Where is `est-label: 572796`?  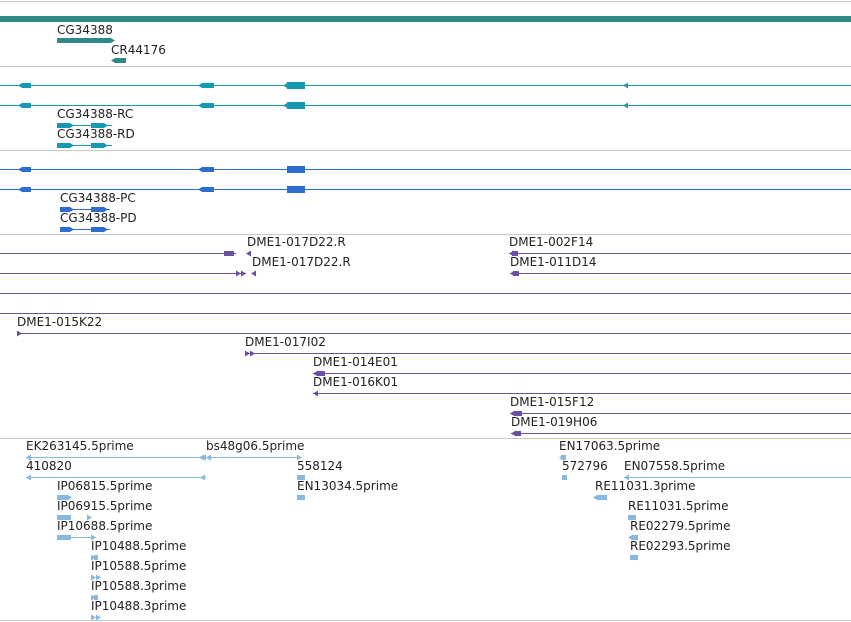
est-label: 572796 is located at coordinates (585, 466).